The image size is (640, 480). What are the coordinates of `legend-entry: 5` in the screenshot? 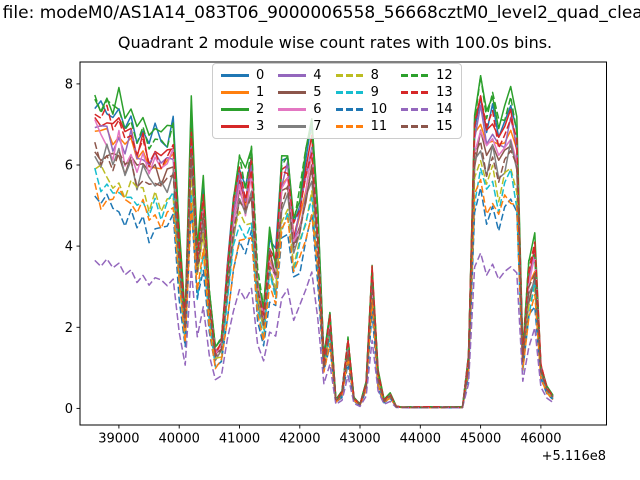 It's located at (300, 92).